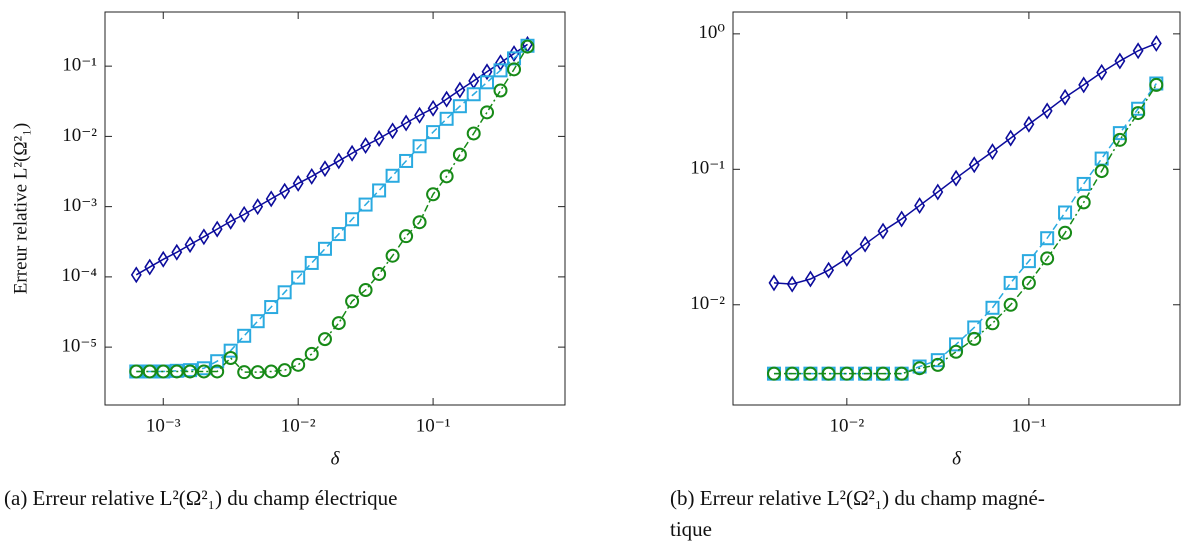  What do you see at coordinates (691, 529) in the screenshot?
I see `caption: tique` at bounding box center [691, 529].